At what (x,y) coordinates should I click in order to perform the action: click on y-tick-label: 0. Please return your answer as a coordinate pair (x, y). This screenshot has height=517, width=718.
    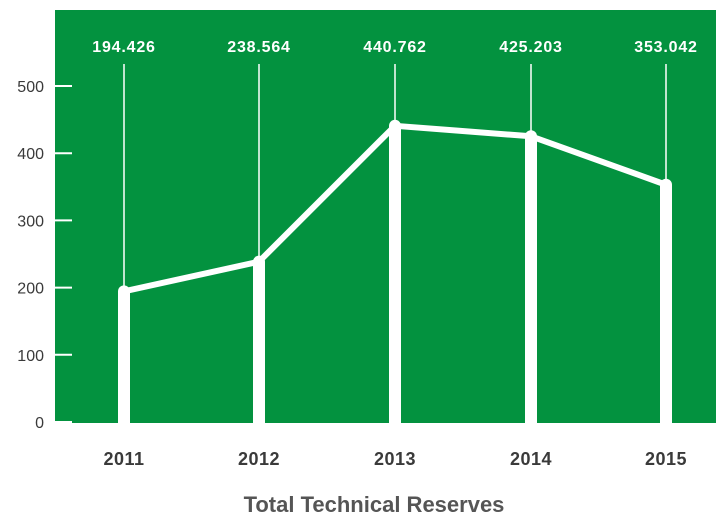
    Looking at the image, I should click on (39, 423).